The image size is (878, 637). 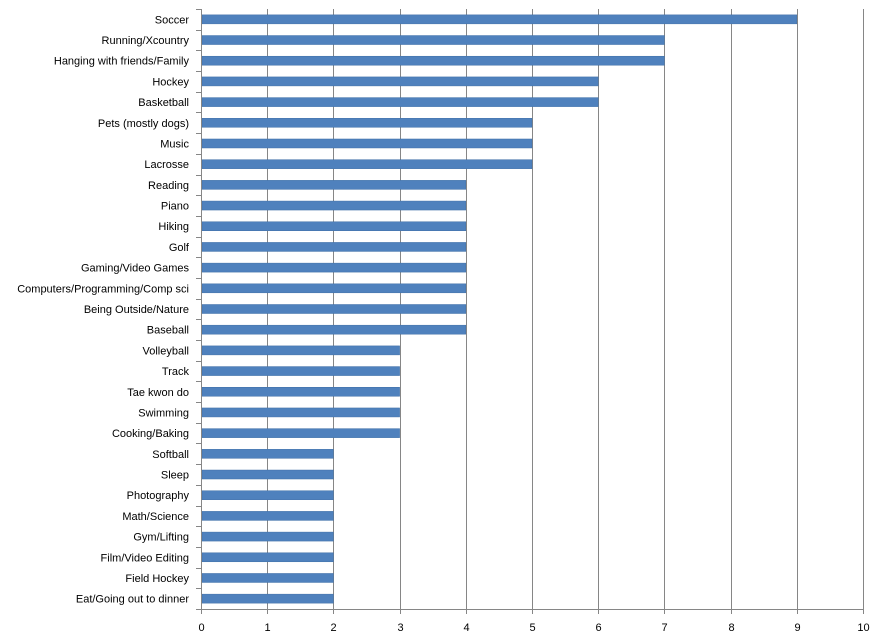 What do you see at coordinates (175, 207) in the screenshot?
I see `category-label-9: Piano` at bounding box center [175, 207].